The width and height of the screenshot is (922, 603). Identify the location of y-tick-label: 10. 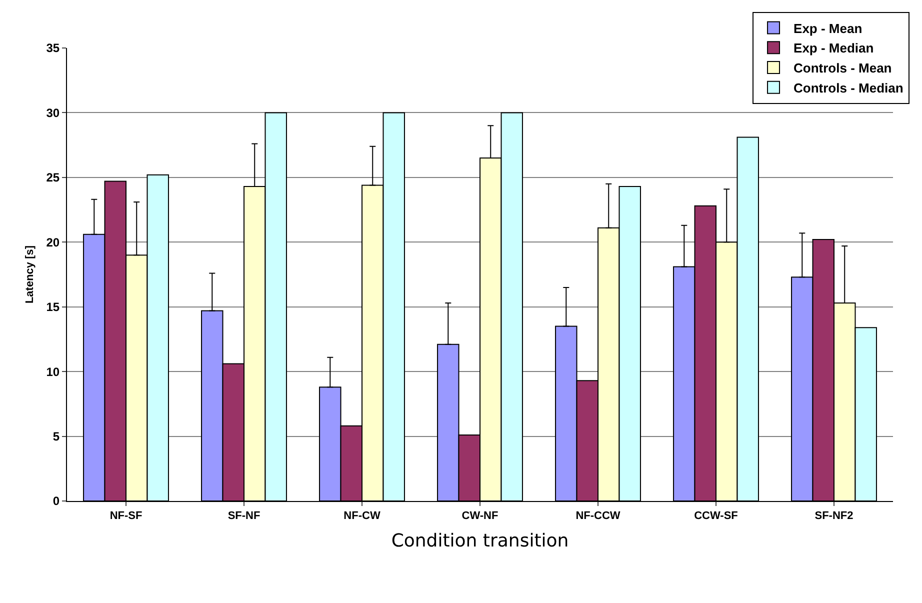
(53, 371).